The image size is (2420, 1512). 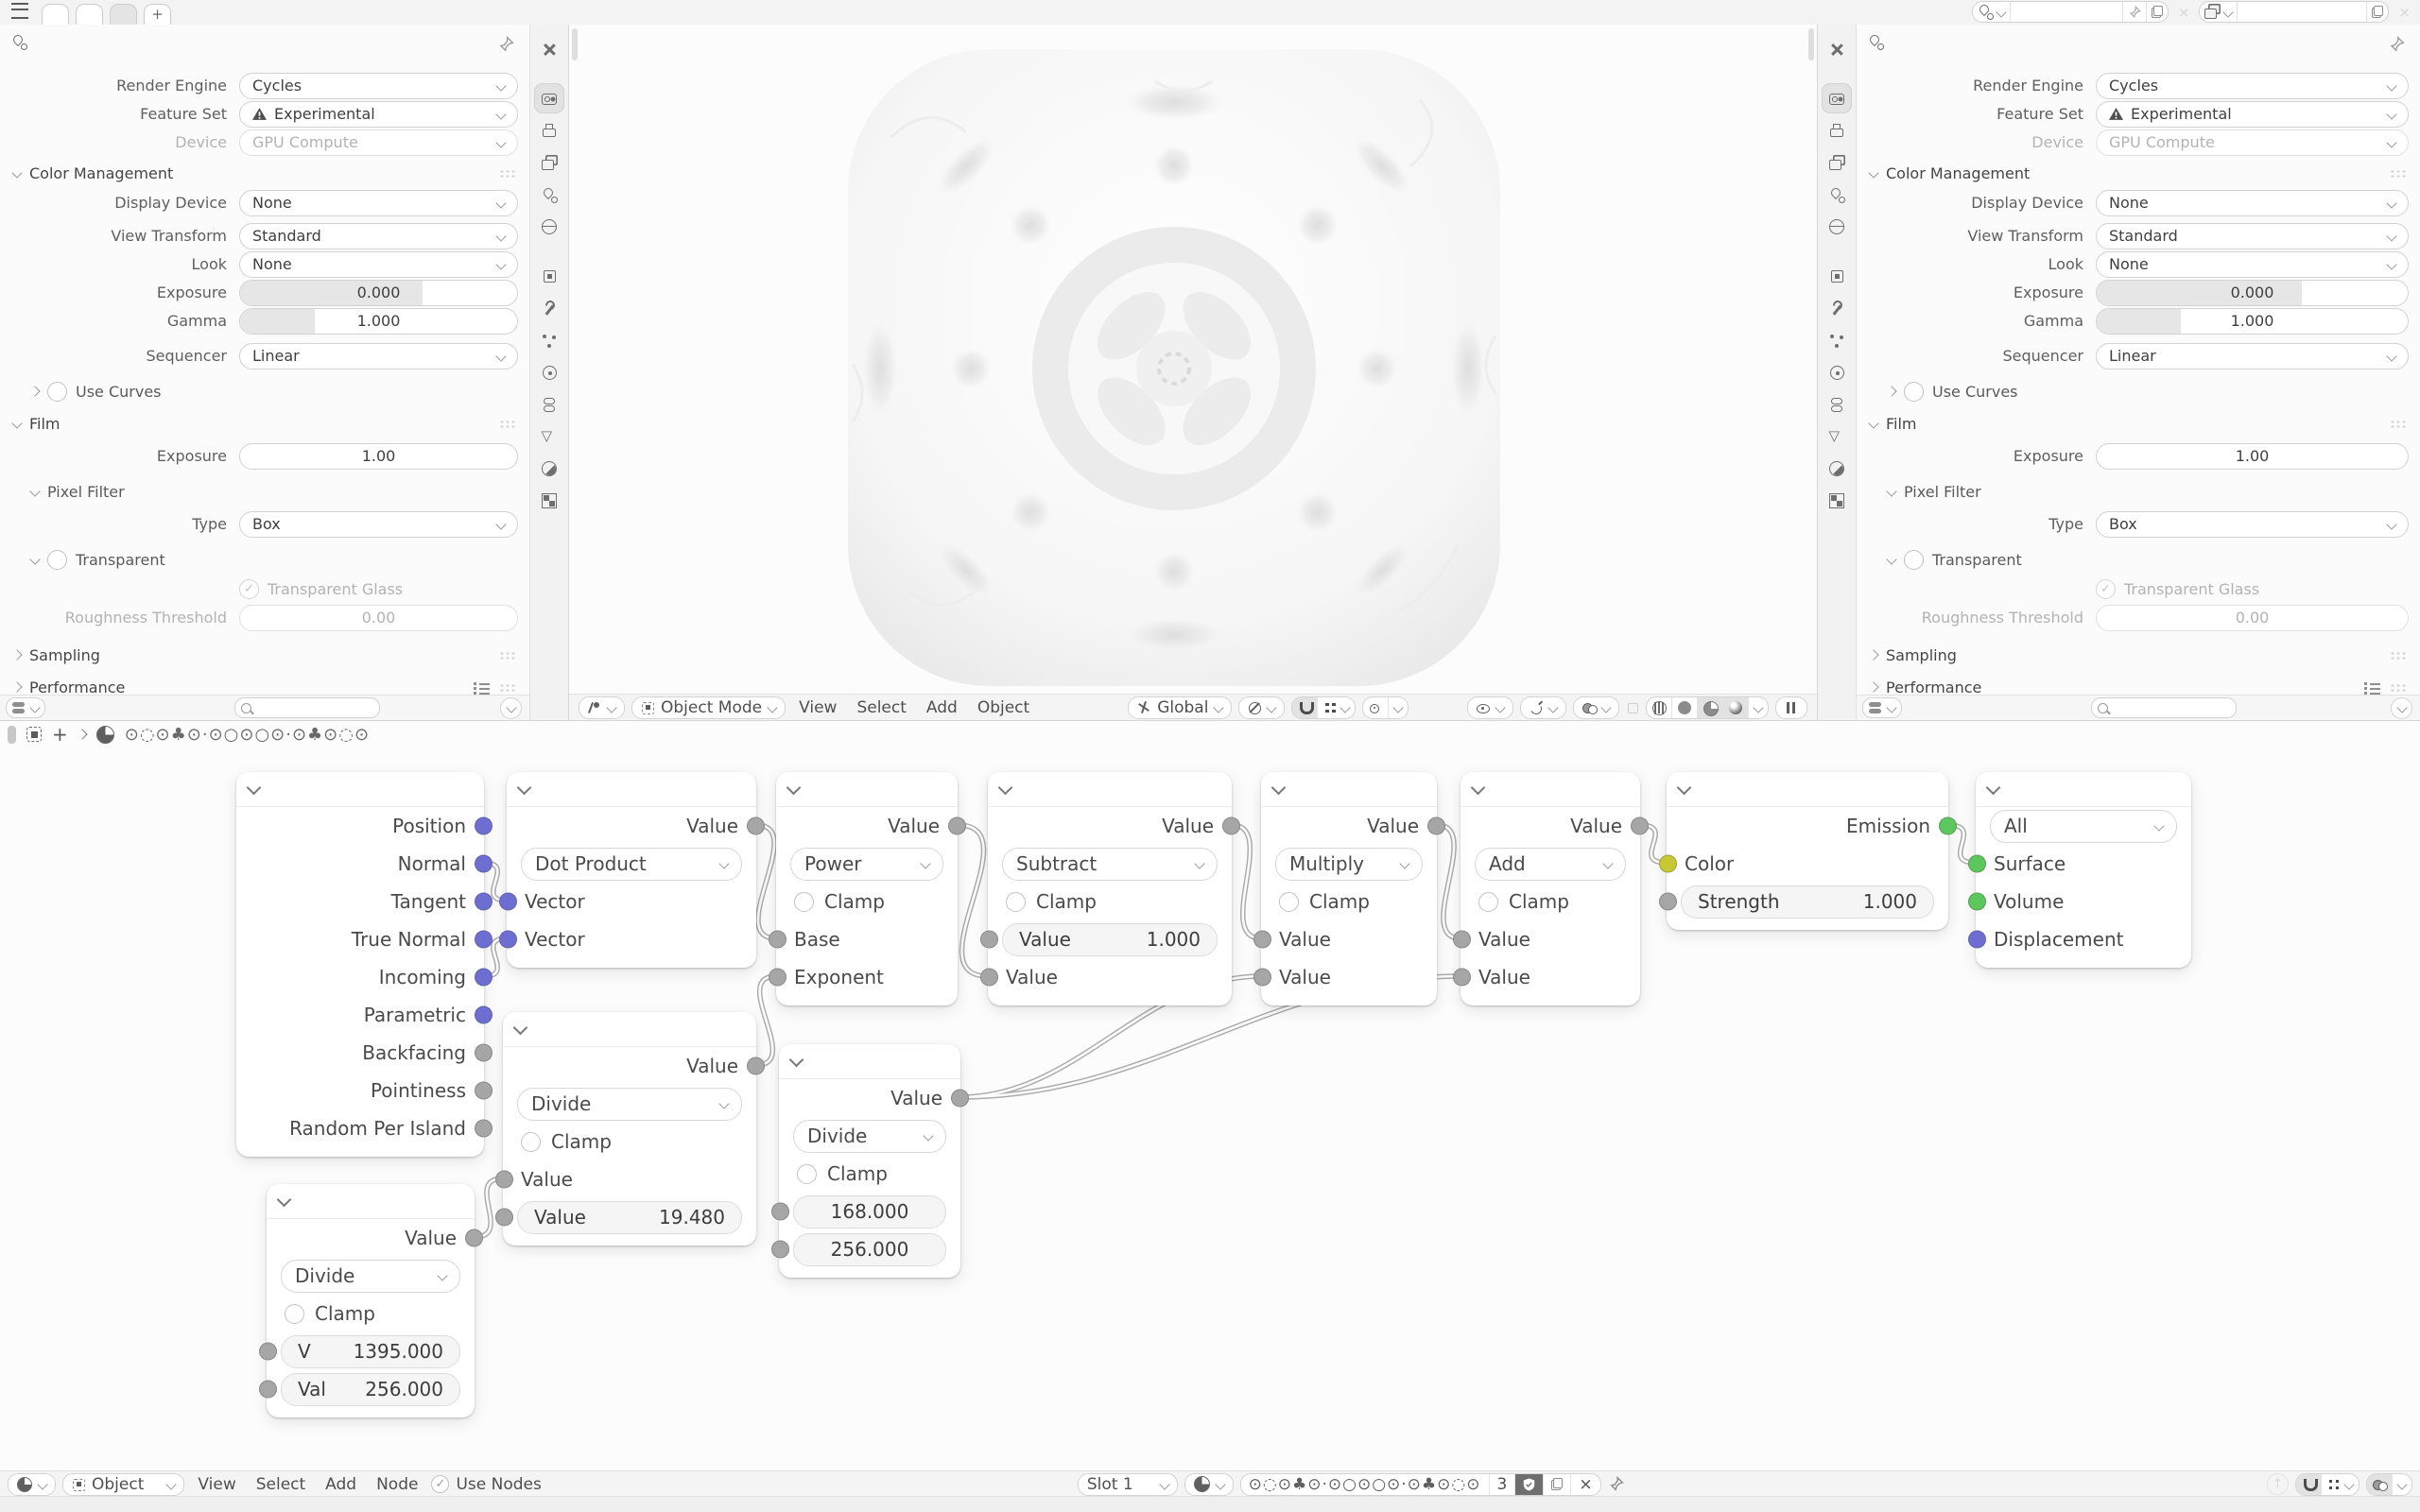 I want to click on tab-tool, so click(x=1837, y=49).